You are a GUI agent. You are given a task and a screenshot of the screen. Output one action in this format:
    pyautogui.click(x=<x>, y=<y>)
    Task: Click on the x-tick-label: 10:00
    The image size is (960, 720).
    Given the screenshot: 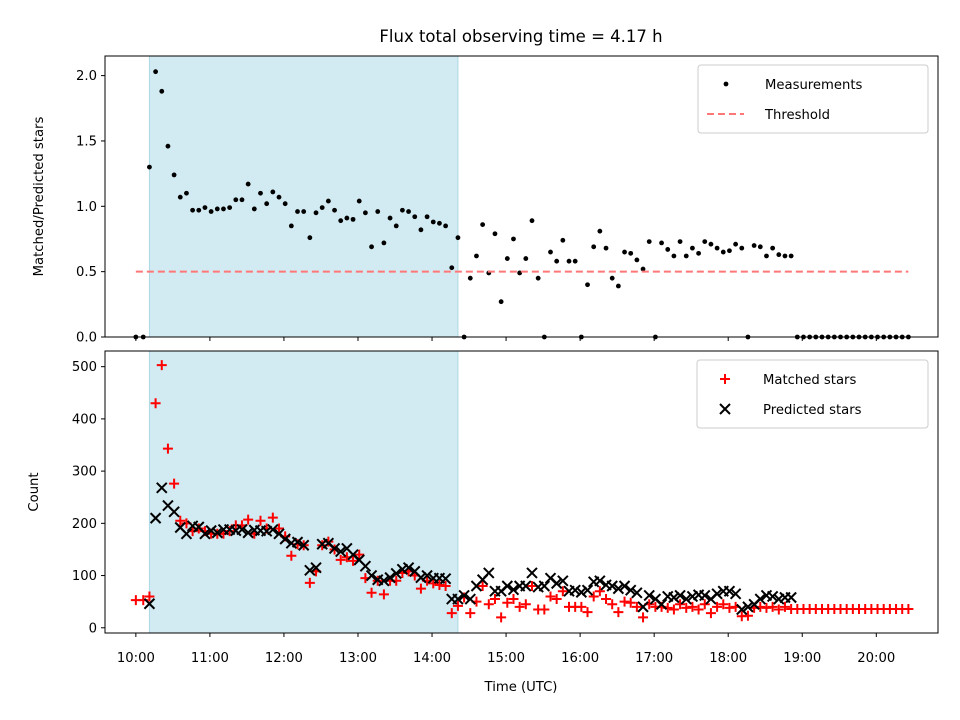 What is the action you would take?
    pyautogui.click(x=136, y=658)
    